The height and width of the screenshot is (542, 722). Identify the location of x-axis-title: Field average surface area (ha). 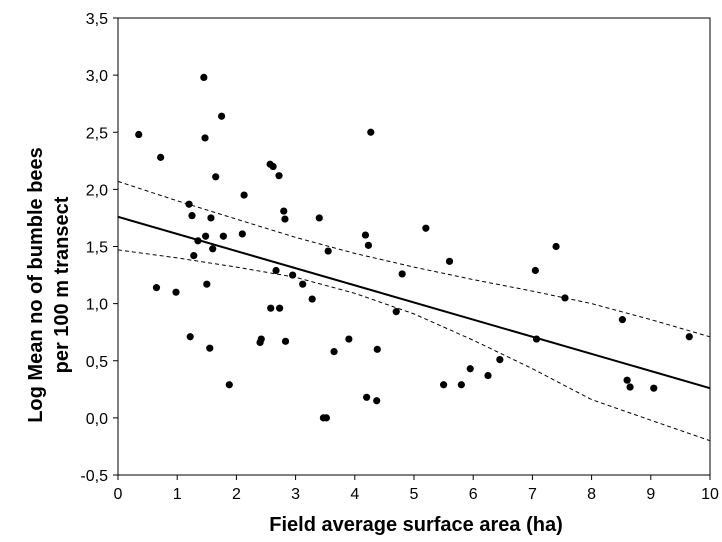
(415, 525).